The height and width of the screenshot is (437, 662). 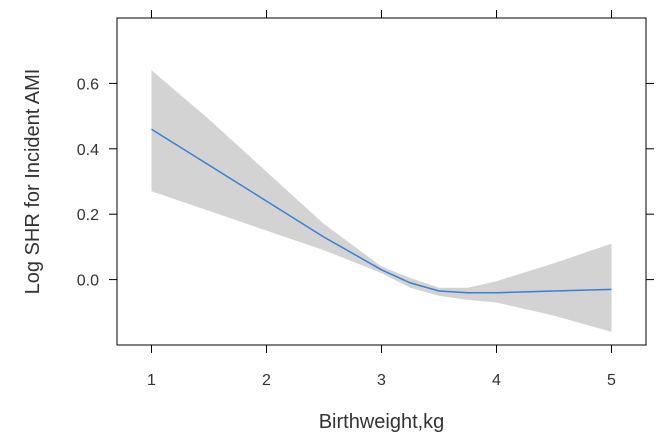 What do you see at coordinates (33, 182) in the screenshot?
I see `y-axis-title: Log SHR for Incident AMI` at bounding box center [33, 182].